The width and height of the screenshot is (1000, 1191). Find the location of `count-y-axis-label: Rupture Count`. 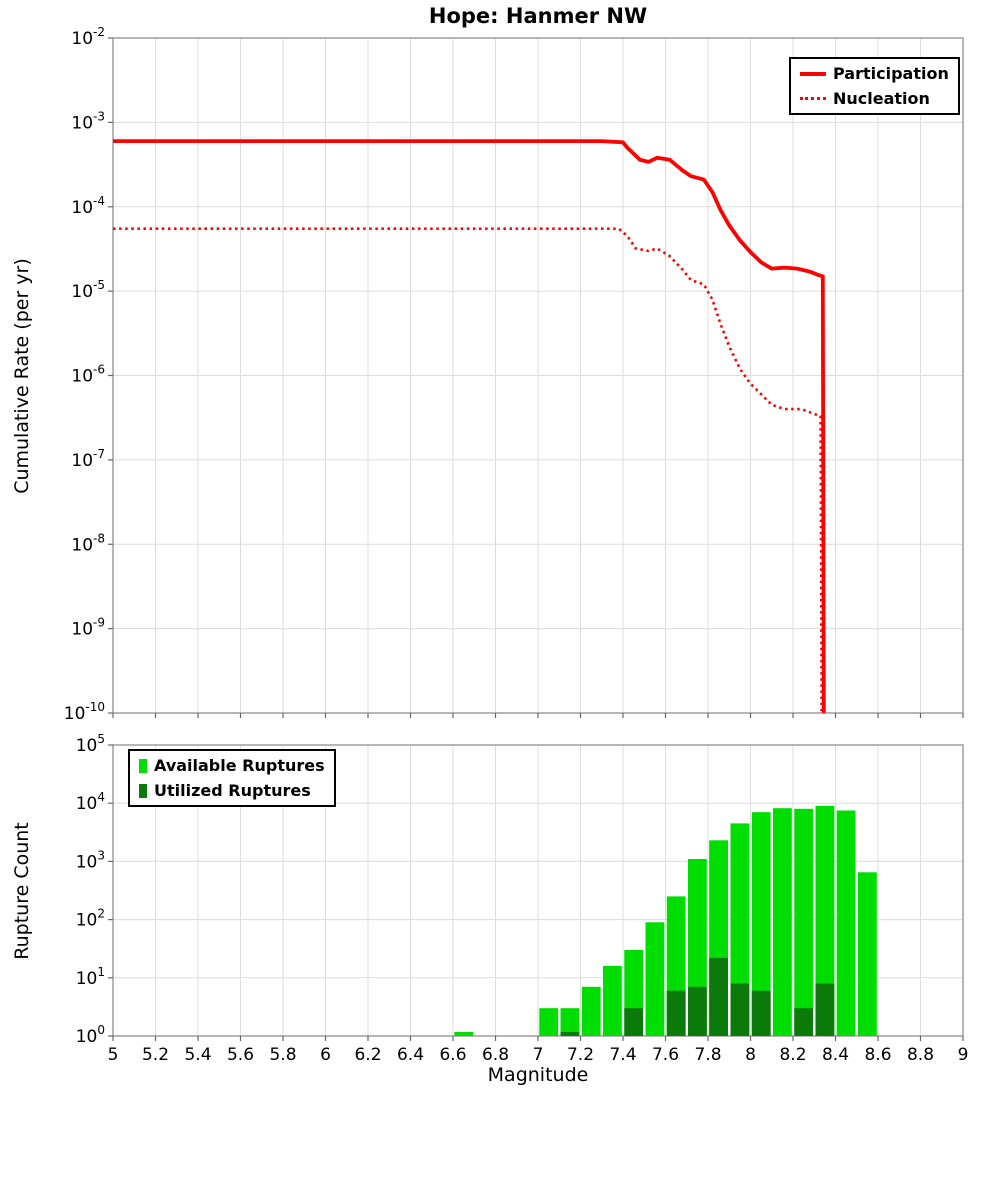

count-y-axis-label: Rupture Count is located at coordinates (22, 891).